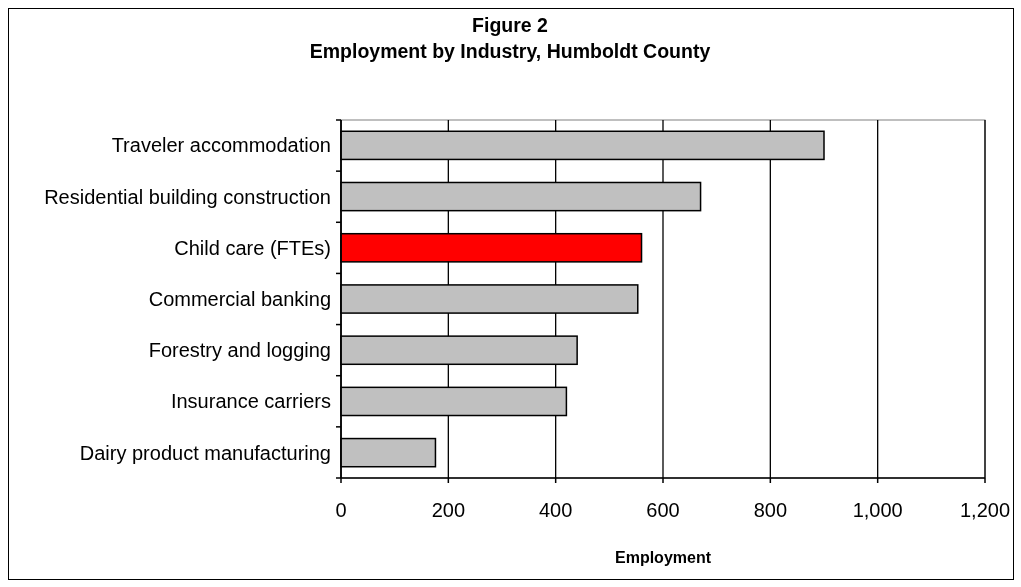 The height and width of the screenshot is (587, 1021). I want to click on chart-title: Figure 2, so click(510, 25).